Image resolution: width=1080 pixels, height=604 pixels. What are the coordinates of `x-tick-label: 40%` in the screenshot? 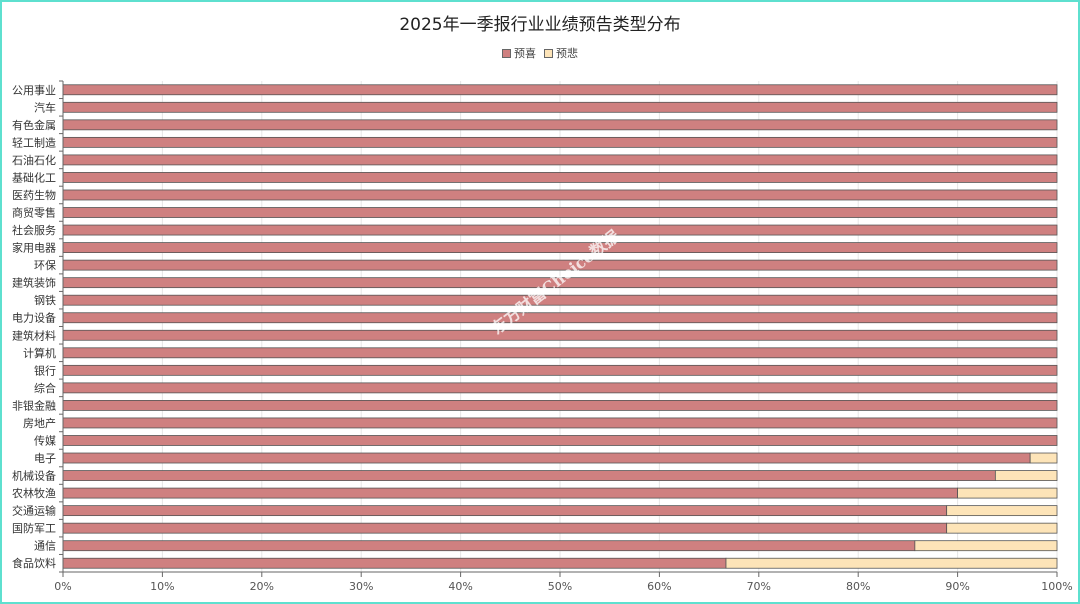 It's located at (460, 586).